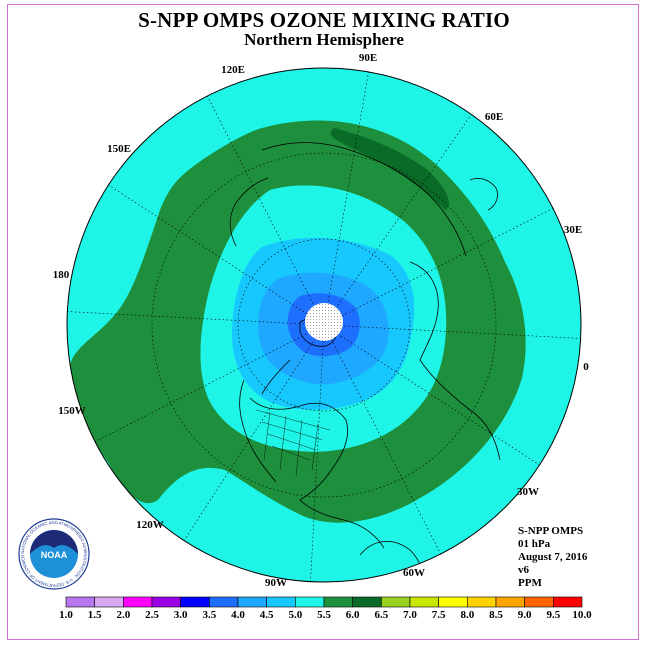 This screenshot has height=648, width=648. I want to click on info-units: PPM, so click(530, 583).